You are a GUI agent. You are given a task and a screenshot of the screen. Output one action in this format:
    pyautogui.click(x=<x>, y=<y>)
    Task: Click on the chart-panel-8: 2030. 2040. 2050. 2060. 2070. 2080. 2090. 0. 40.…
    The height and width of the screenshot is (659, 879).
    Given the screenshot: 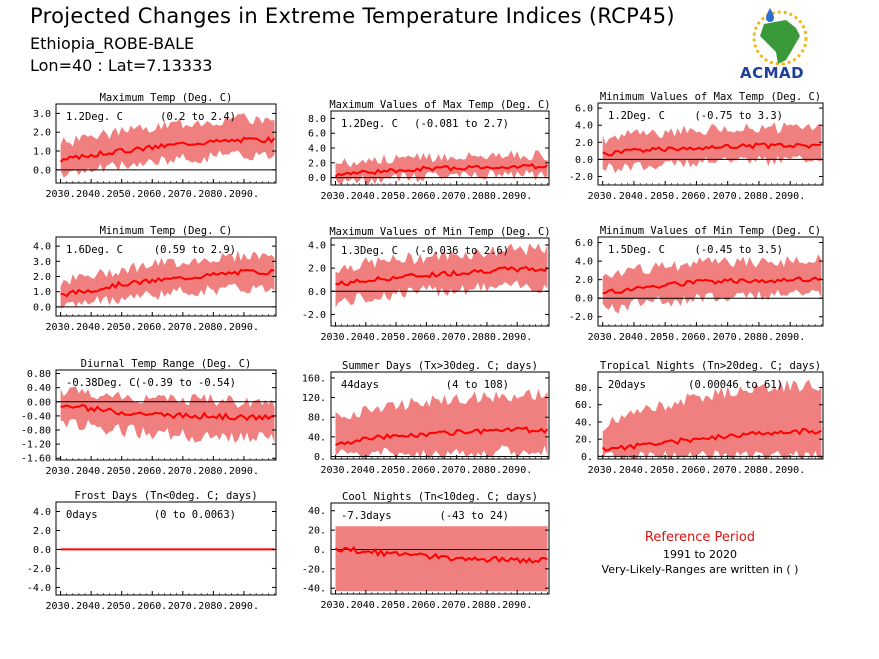 What is the action you would take?
    pyautogui.click(x=426, y=418)
    